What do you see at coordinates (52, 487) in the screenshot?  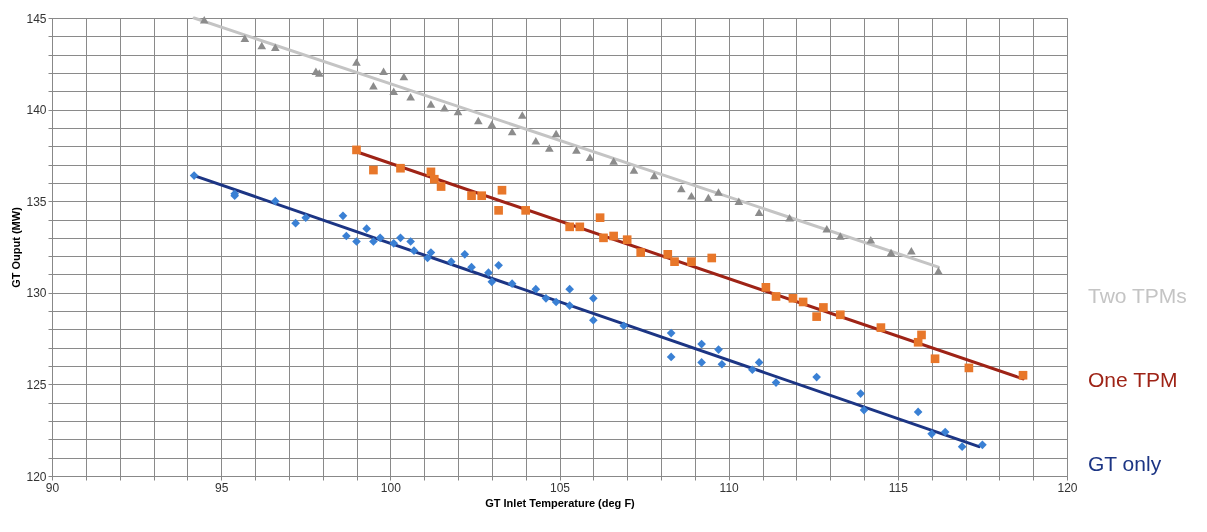 I see `x-tick-label: 90` at bounding box center [52, 487].